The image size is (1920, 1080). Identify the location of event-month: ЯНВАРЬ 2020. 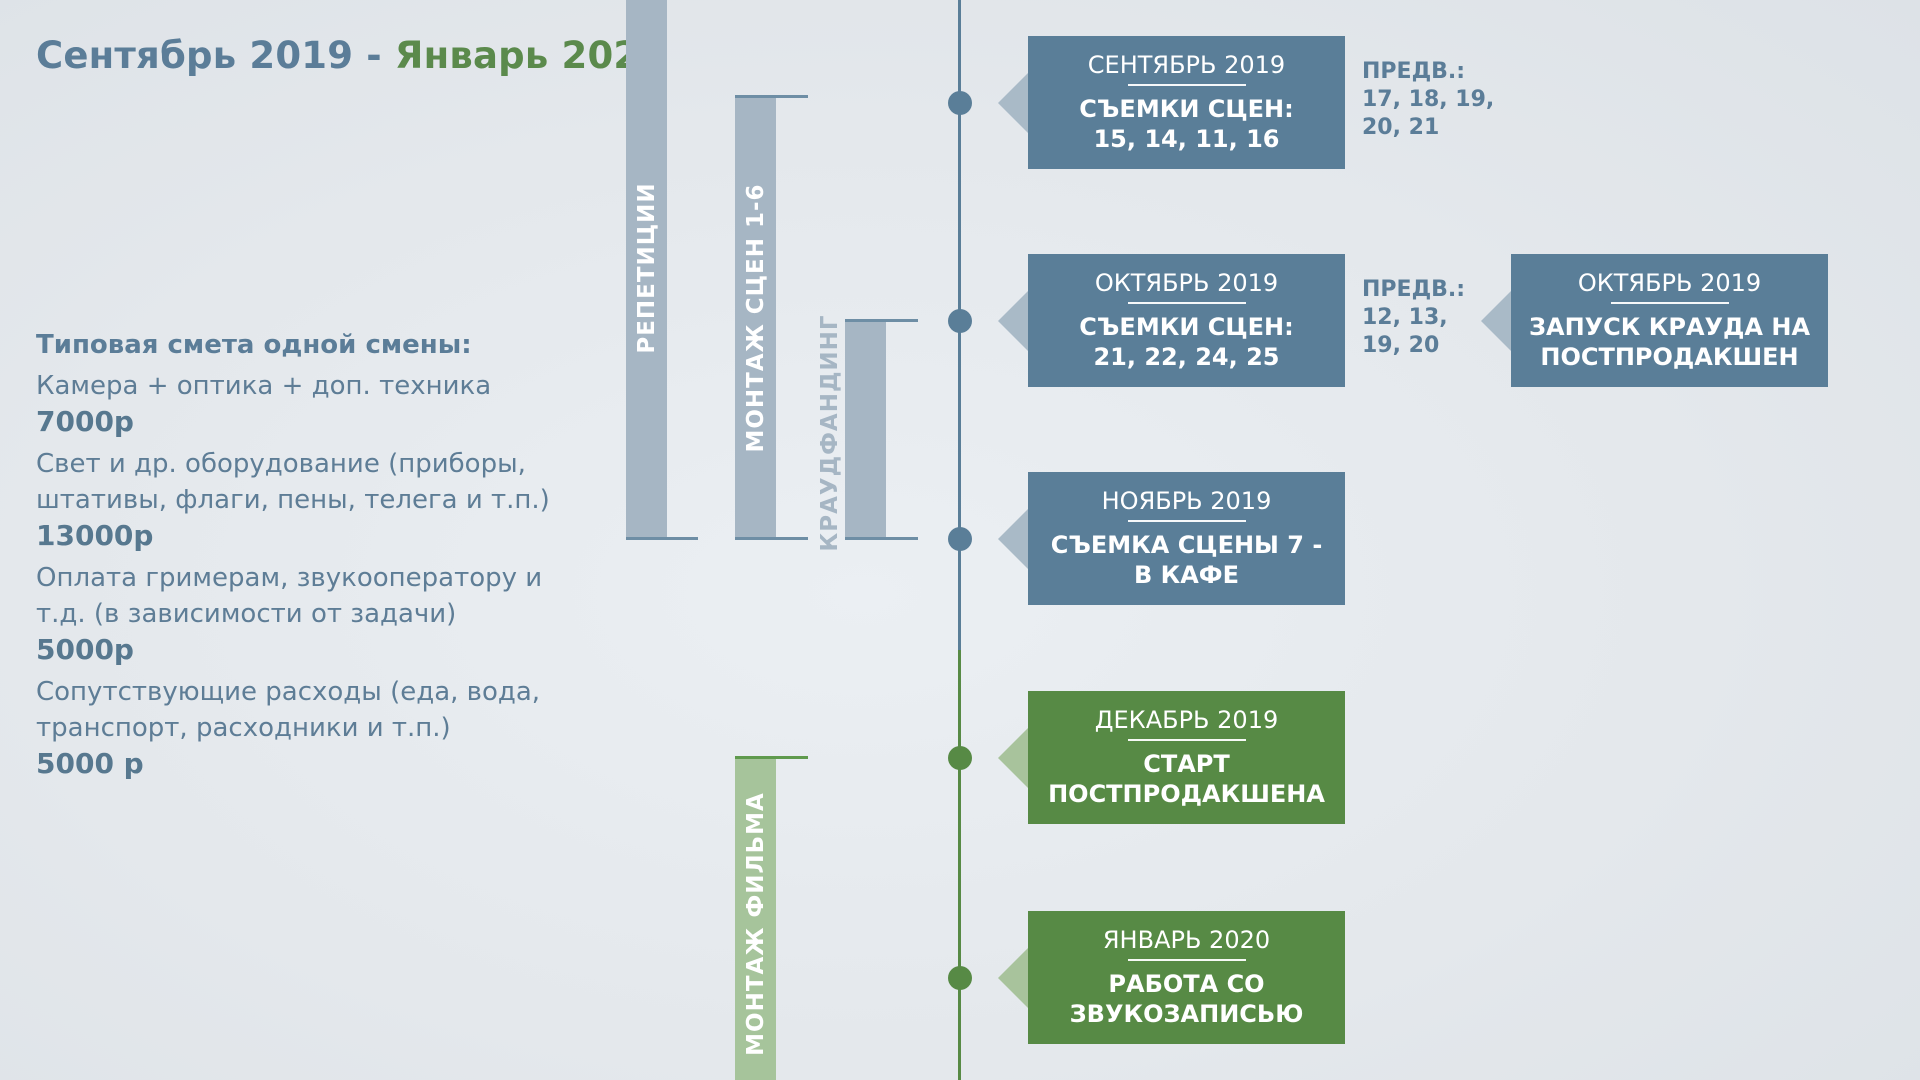
(1186, 940).